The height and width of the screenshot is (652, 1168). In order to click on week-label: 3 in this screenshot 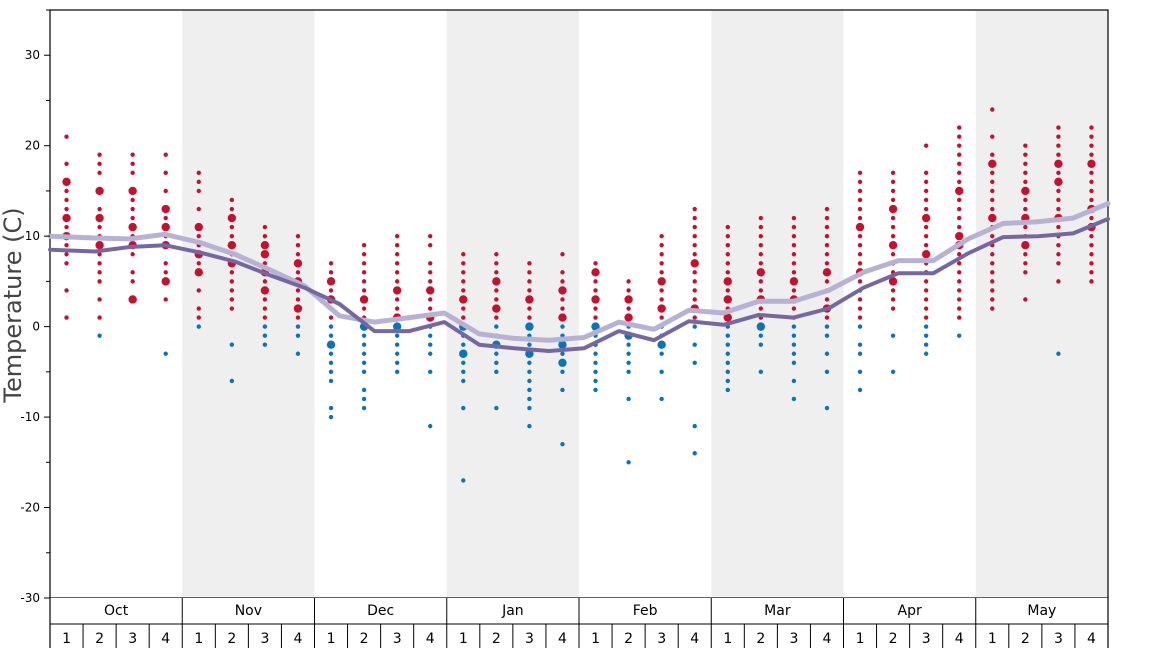, I will do `click(793, 639)`.